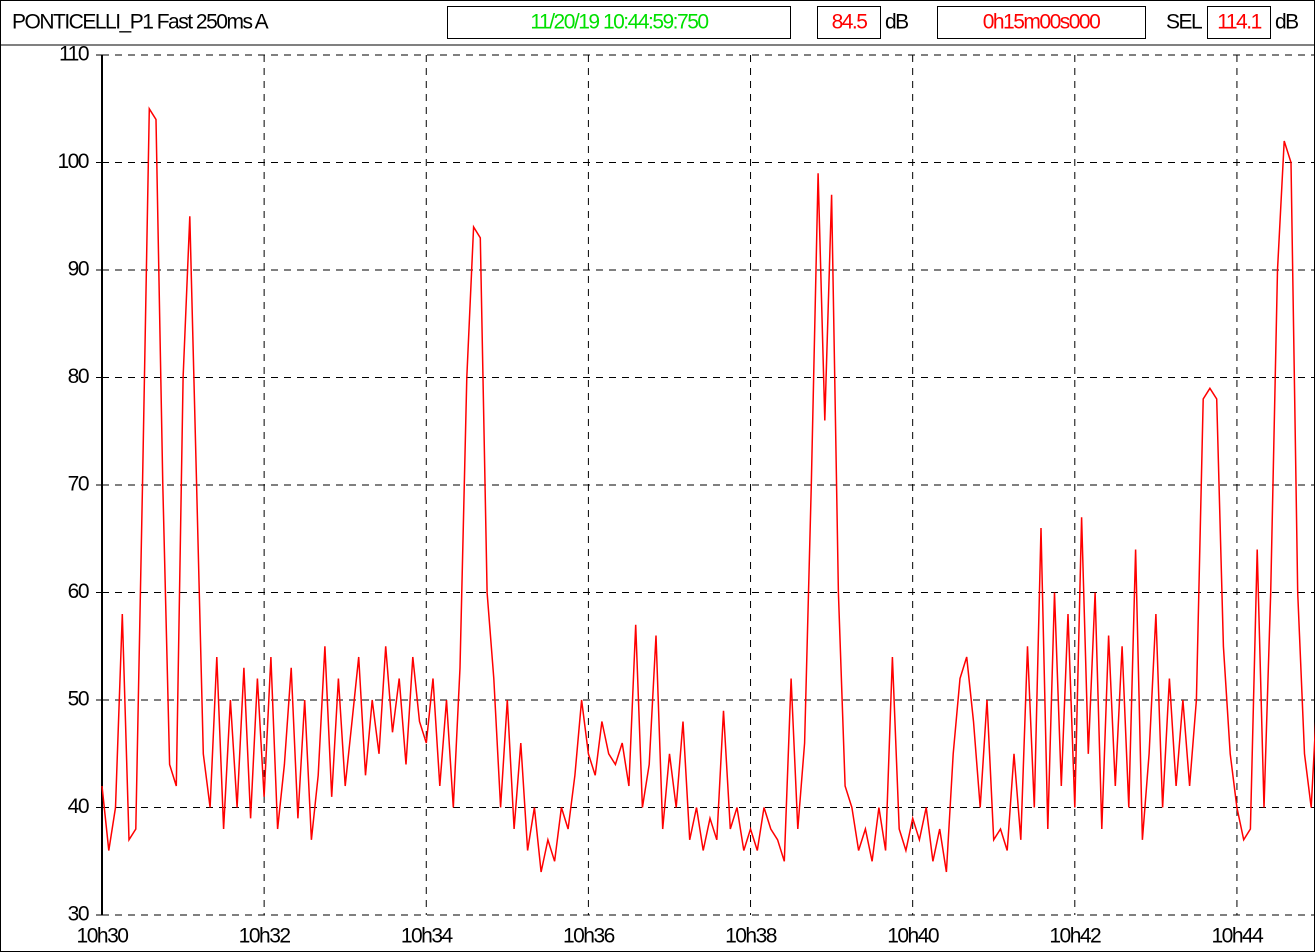 The width and height of the screenshot is (1315, 952). Describe the element at coordinates (78, 914) in the screenshot. I see `y-tick-label: 30` at that location.